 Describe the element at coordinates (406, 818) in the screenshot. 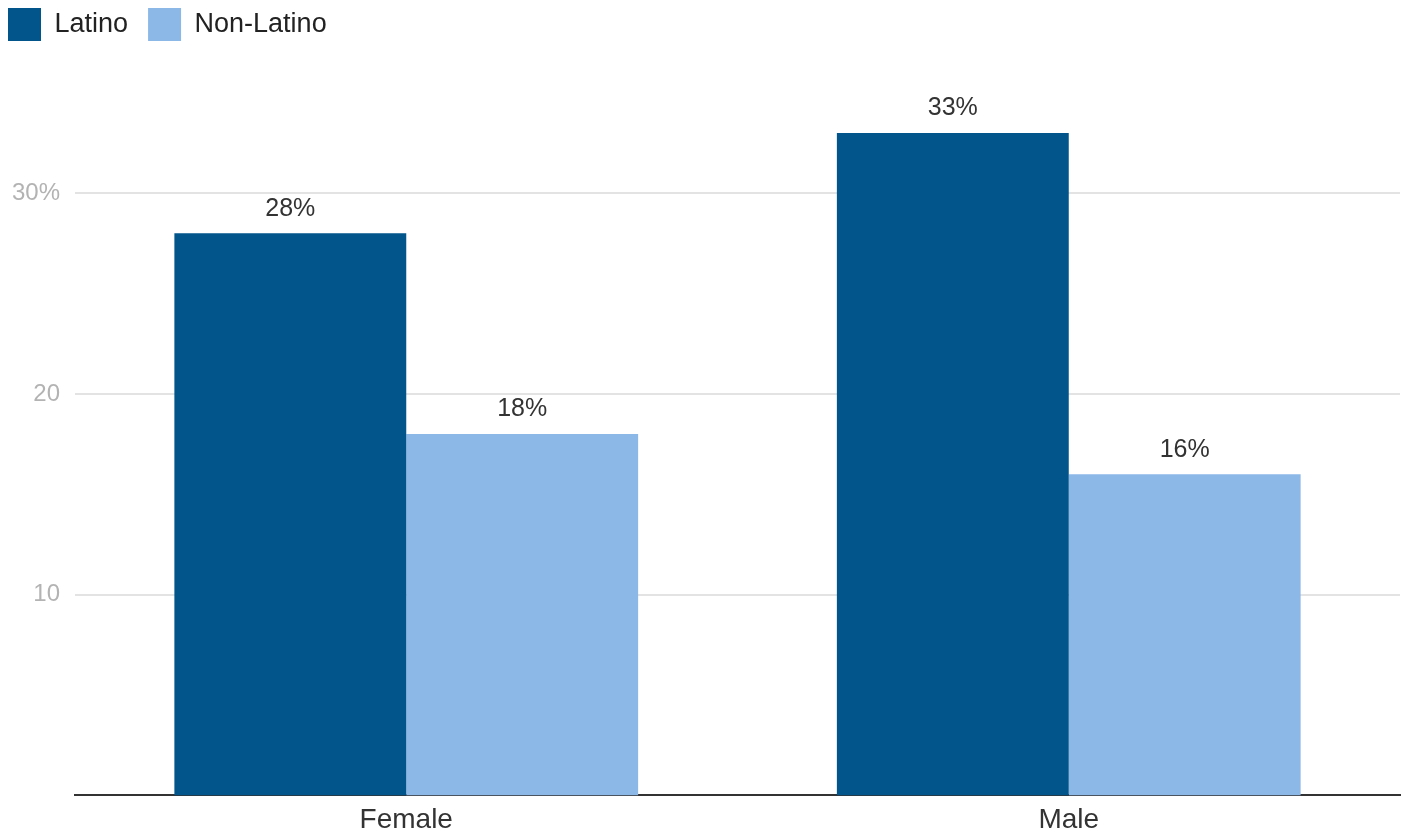

I see `x-tick-label: Female` at that location.